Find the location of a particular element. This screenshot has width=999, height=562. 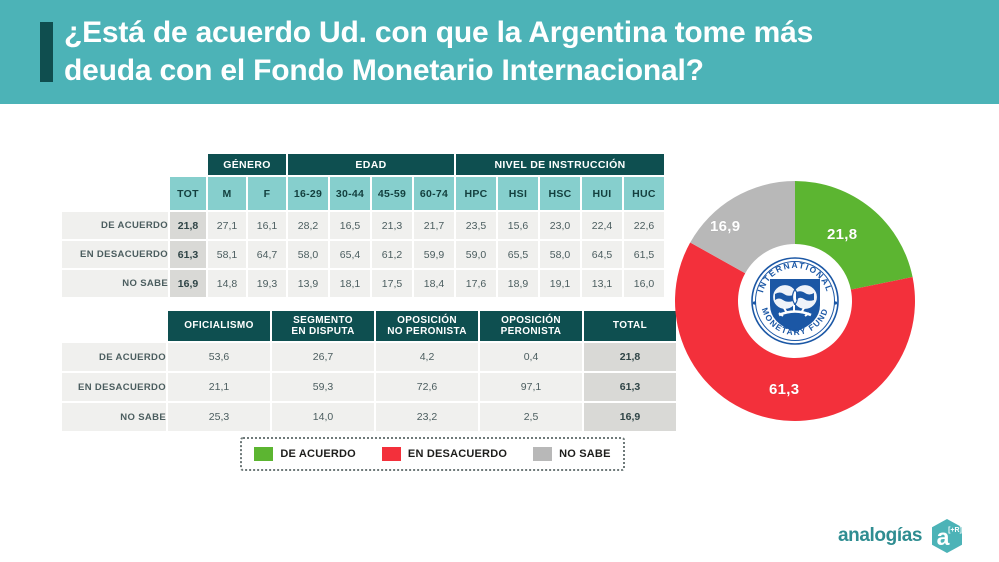

row-label-en-desacuerdo: EN DESACUERDO is located at coordinates (115, 254).